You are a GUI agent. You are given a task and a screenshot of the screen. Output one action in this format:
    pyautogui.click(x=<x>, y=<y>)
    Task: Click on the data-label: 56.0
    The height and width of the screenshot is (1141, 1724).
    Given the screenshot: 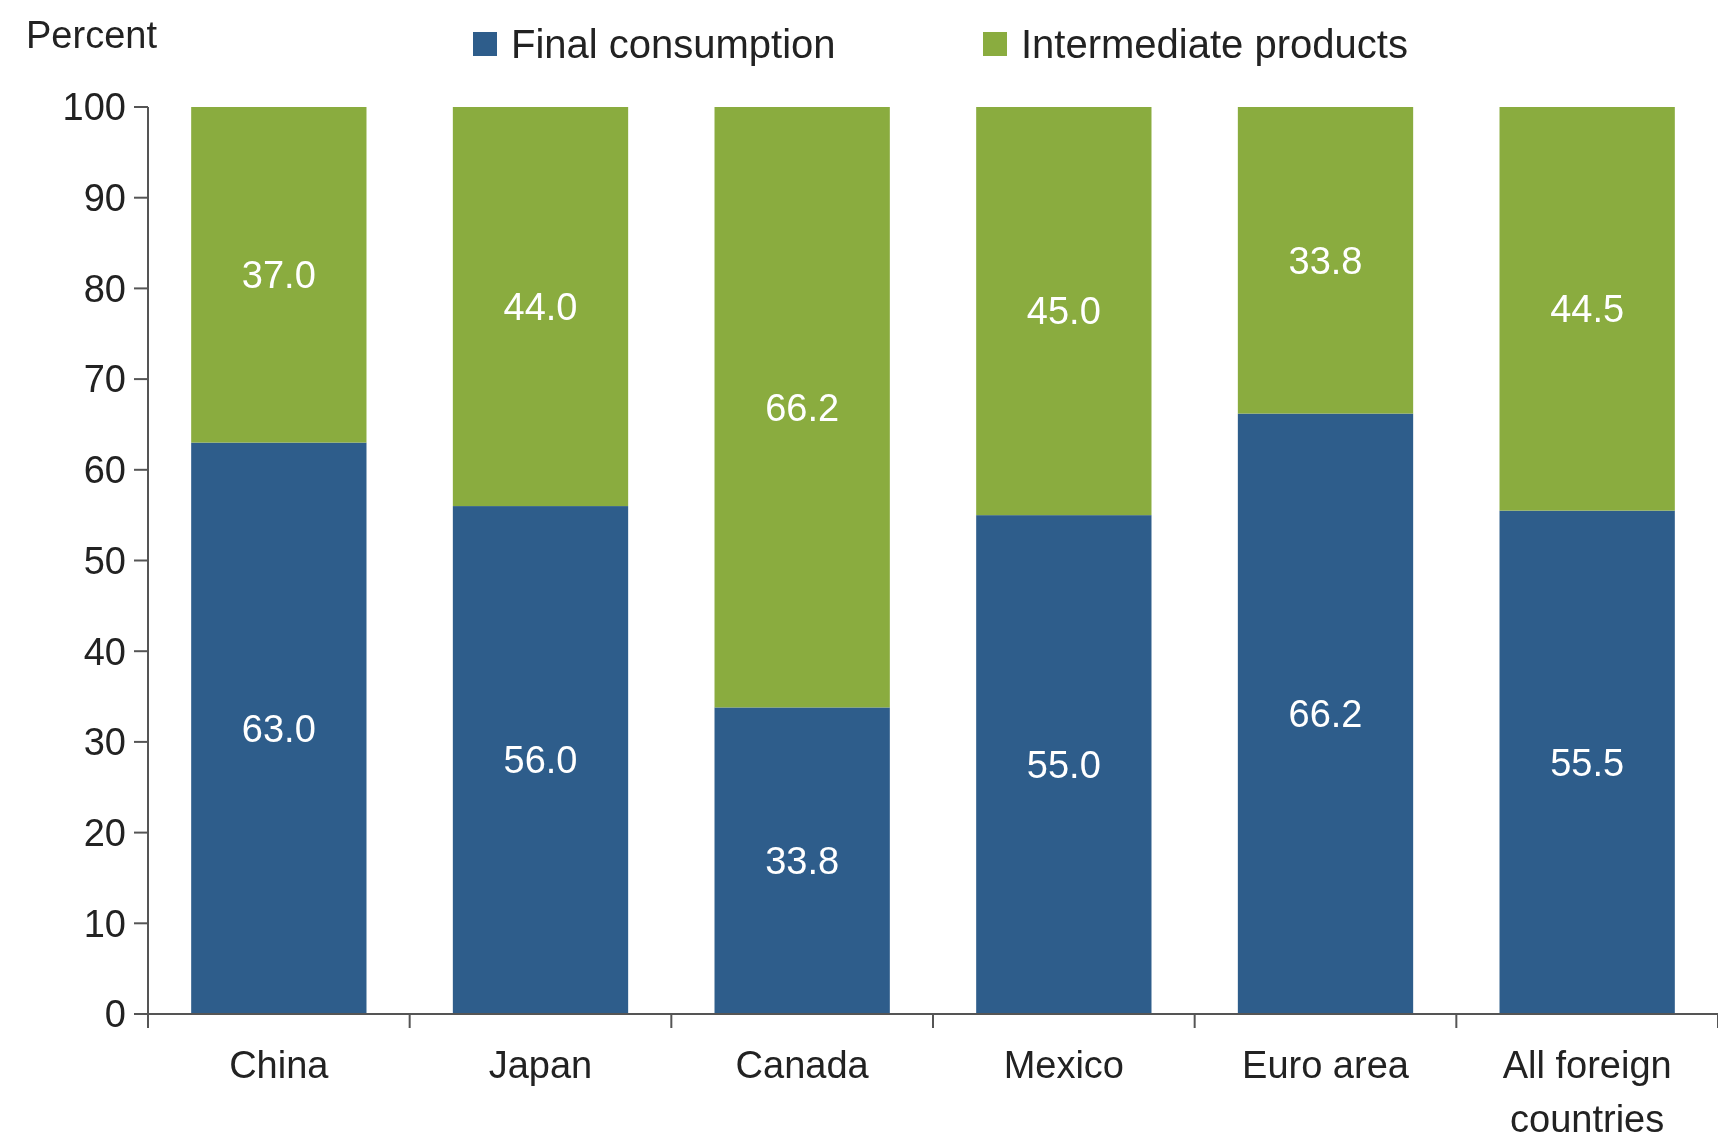 What is the action you would take?
    pyautogui.click(x=540, y=760)
    